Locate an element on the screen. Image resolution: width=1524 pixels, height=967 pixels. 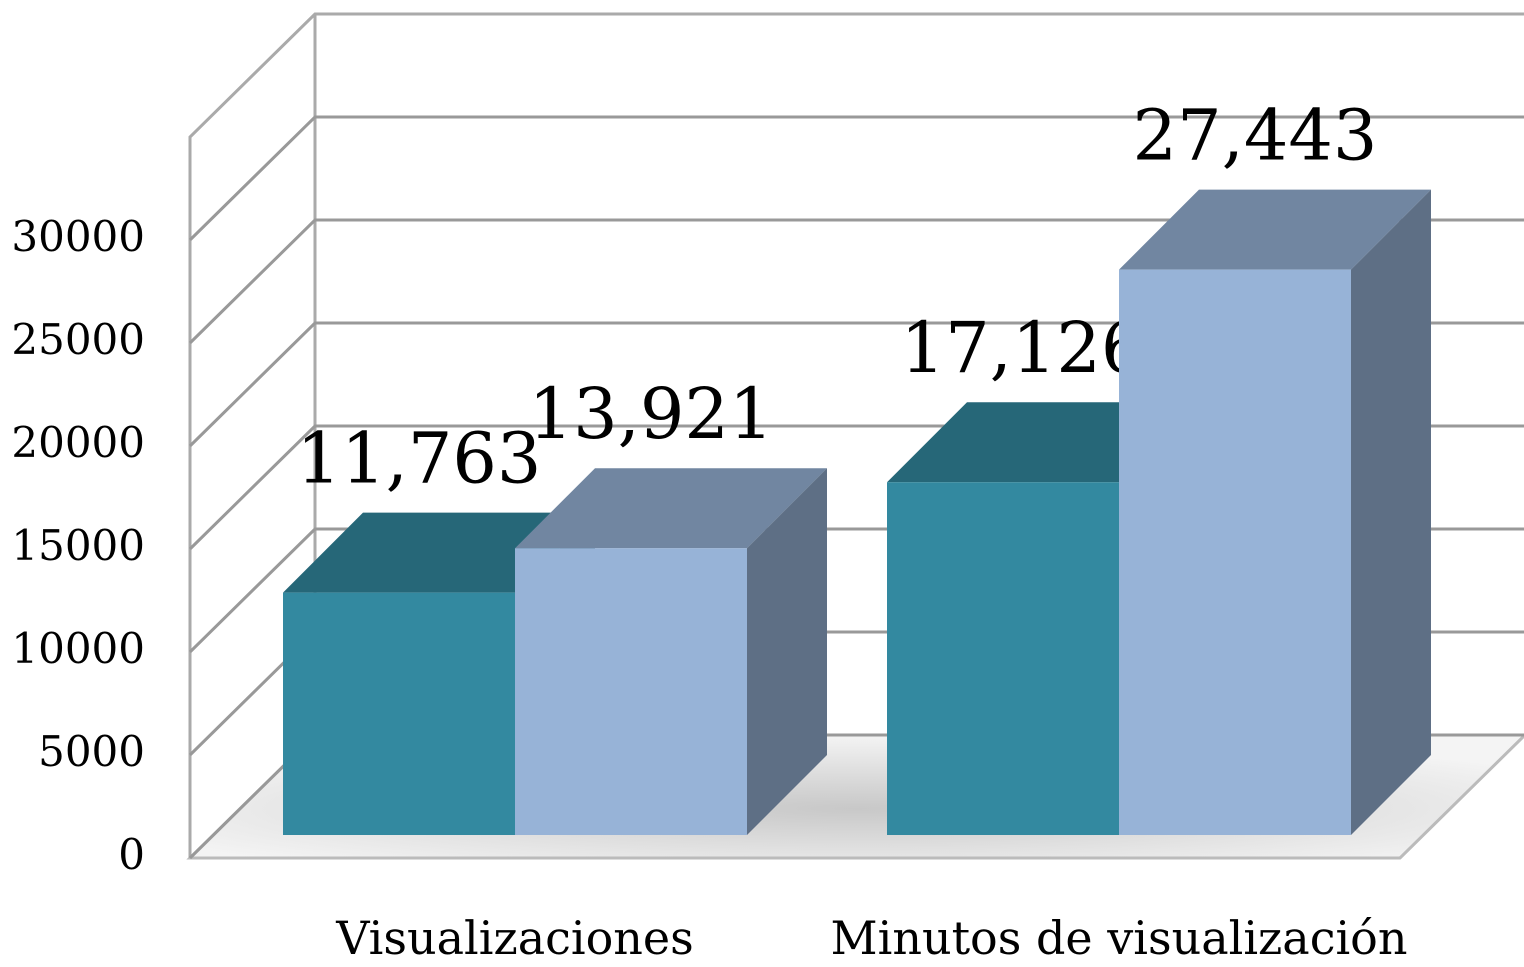
y-tick-label: 0 is located at coordinates (131, 854).